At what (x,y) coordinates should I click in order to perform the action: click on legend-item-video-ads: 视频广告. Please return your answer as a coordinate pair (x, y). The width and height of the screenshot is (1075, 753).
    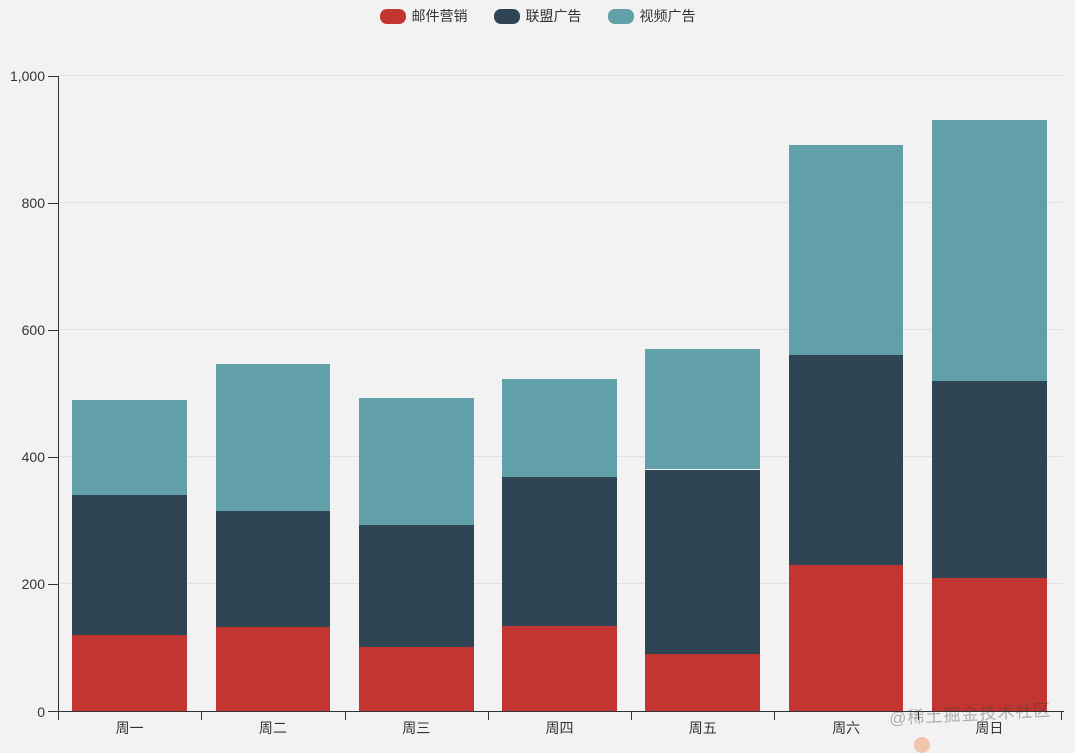
    Looking at the image, I should click on (651, 16).